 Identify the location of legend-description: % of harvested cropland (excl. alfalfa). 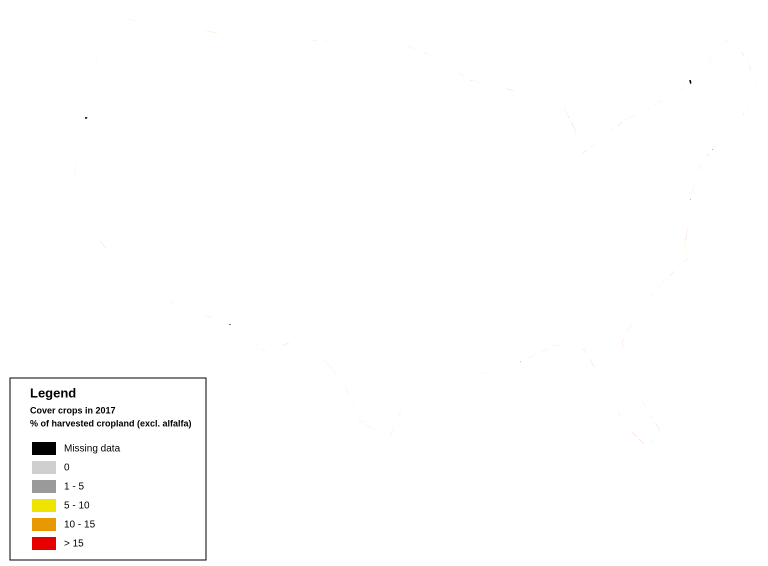
(111, 423).